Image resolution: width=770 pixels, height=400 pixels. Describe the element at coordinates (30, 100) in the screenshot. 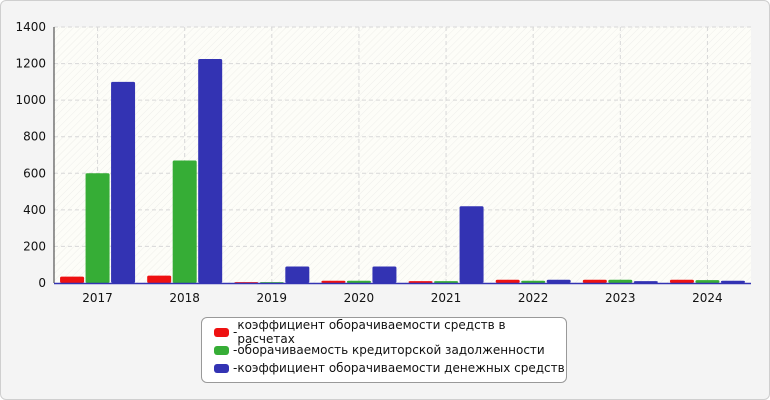

I see `y-tick-label: 1000` at that location.